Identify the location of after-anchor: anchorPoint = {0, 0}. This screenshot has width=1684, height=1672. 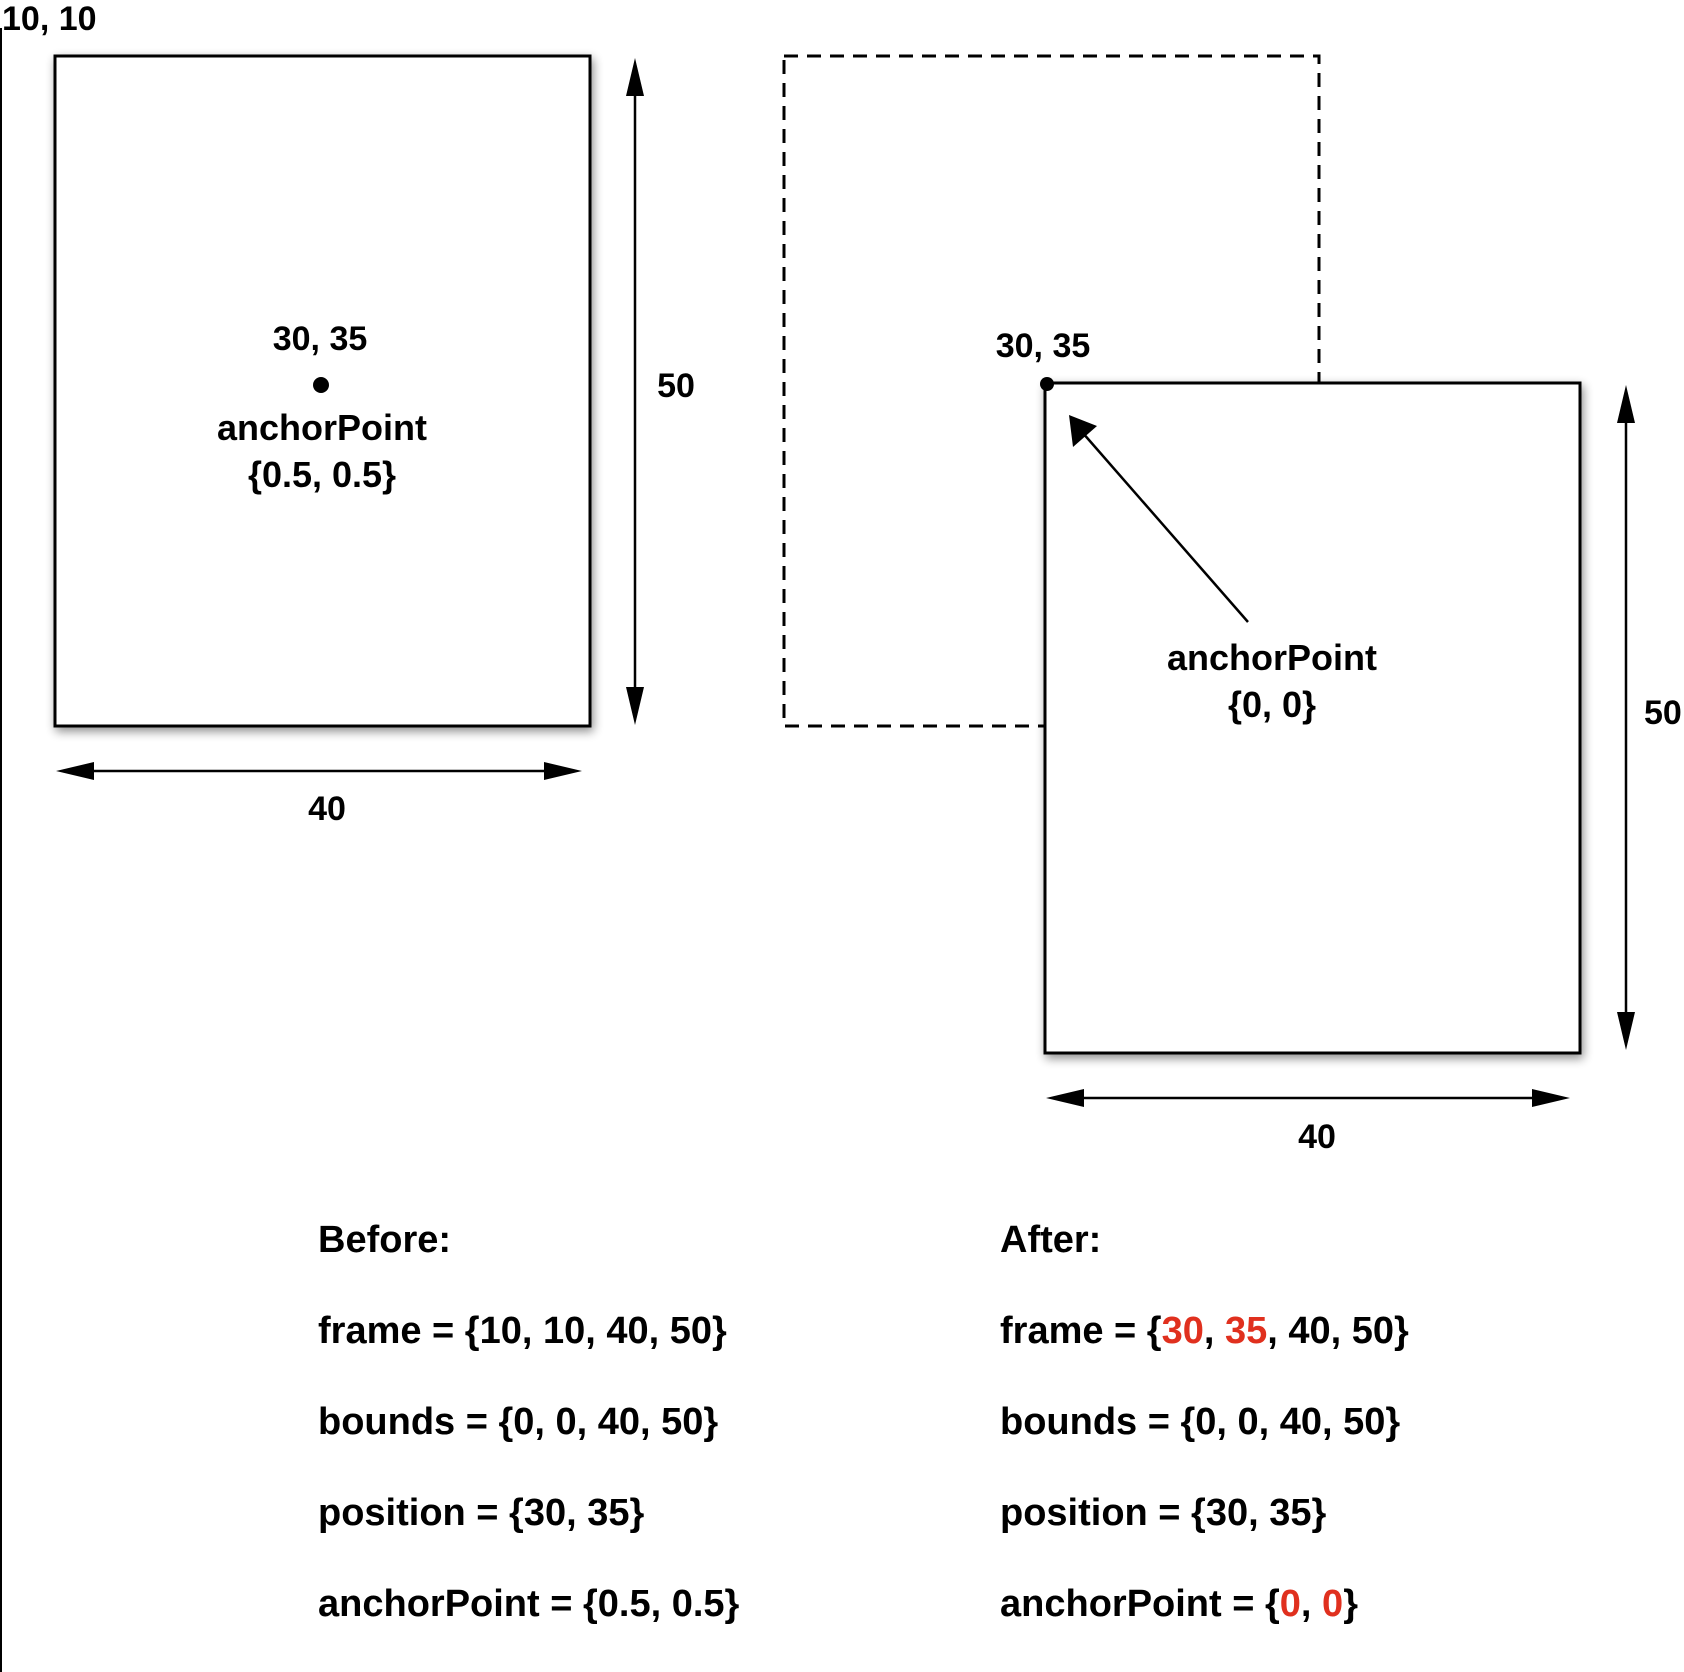
(1179, 1604).